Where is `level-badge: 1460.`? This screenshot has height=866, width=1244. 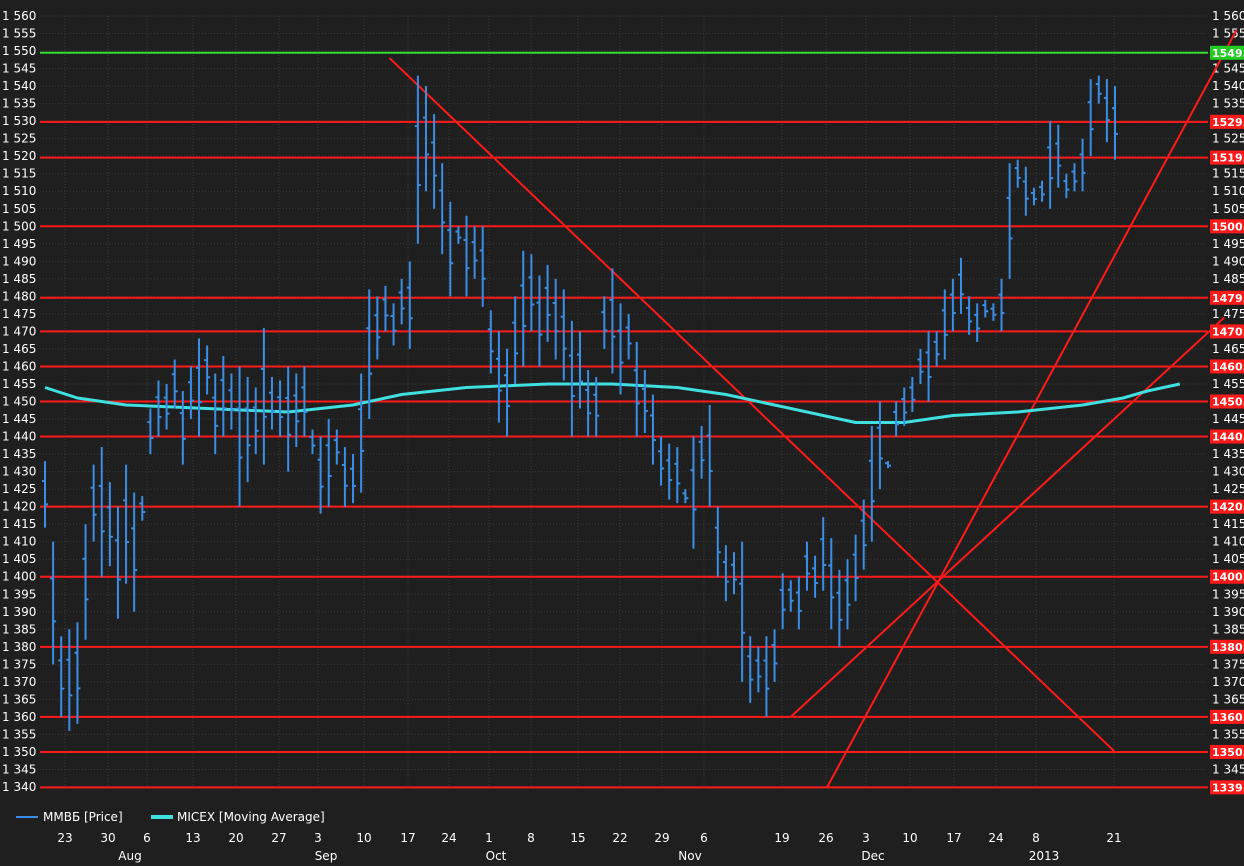
level-badge: 1460. is located at coordinates (1227, 366).